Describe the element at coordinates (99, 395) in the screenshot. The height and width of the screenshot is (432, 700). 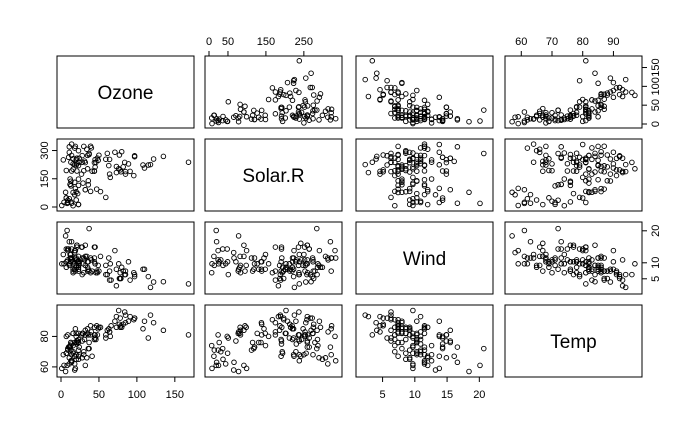
I see `tick-label: 50` at that location.